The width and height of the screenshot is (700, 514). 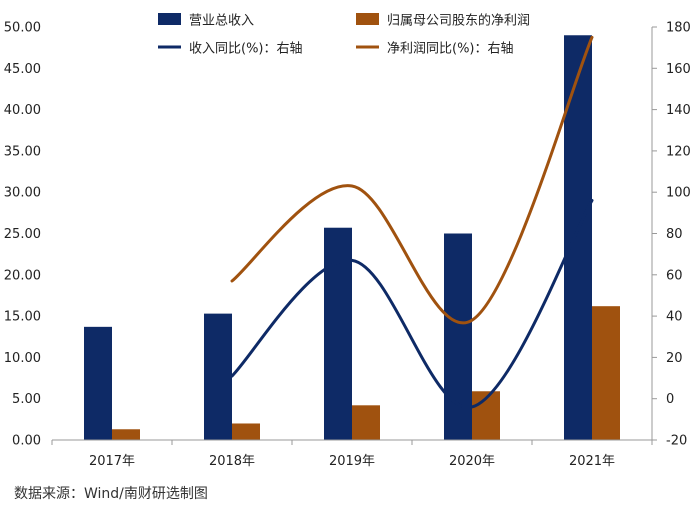 I want to click on right-tick-label: 0, so click(x=670, y=399).